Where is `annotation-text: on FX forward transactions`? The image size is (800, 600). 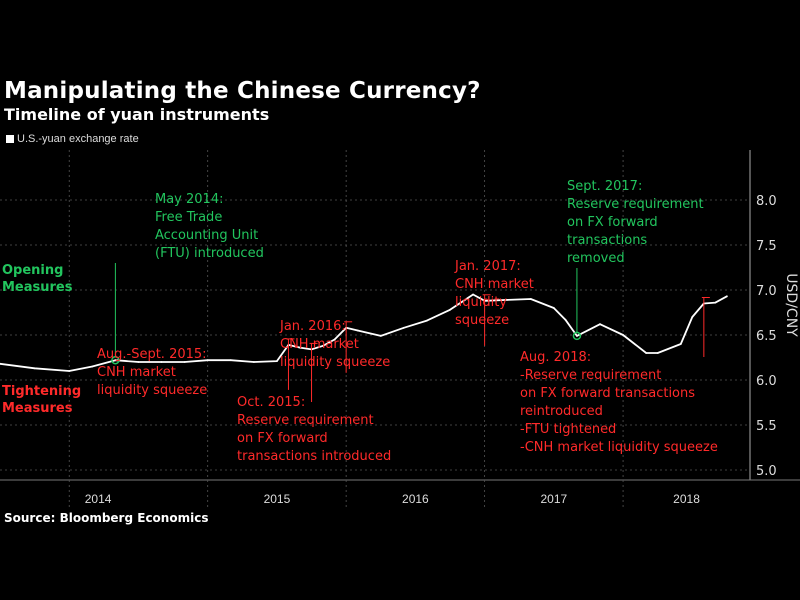
annotation-text: on FX forward transactions is located at coordinates (607, 393).